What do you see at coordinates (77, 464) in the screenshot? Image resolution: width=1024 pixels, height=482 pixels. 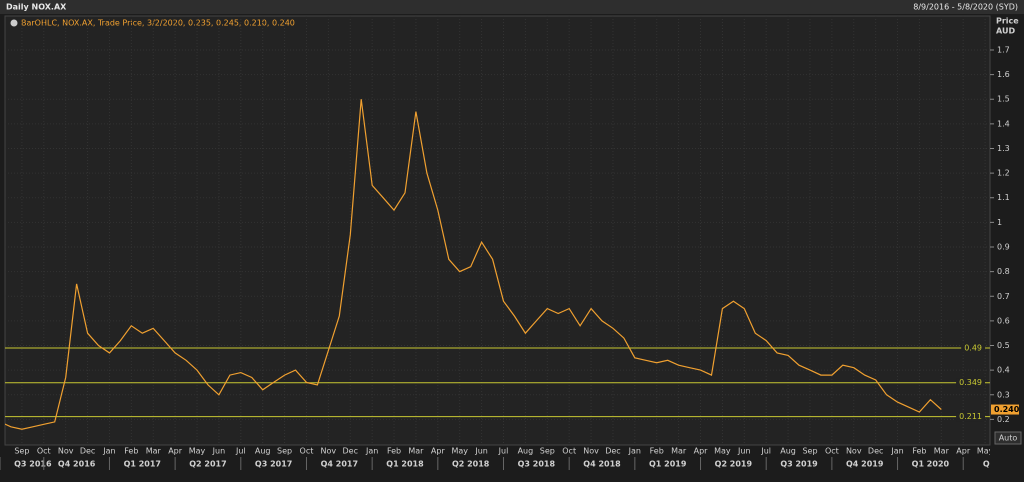 I see `quarter-label: Q4 2016` at bounding box center [77, 464].